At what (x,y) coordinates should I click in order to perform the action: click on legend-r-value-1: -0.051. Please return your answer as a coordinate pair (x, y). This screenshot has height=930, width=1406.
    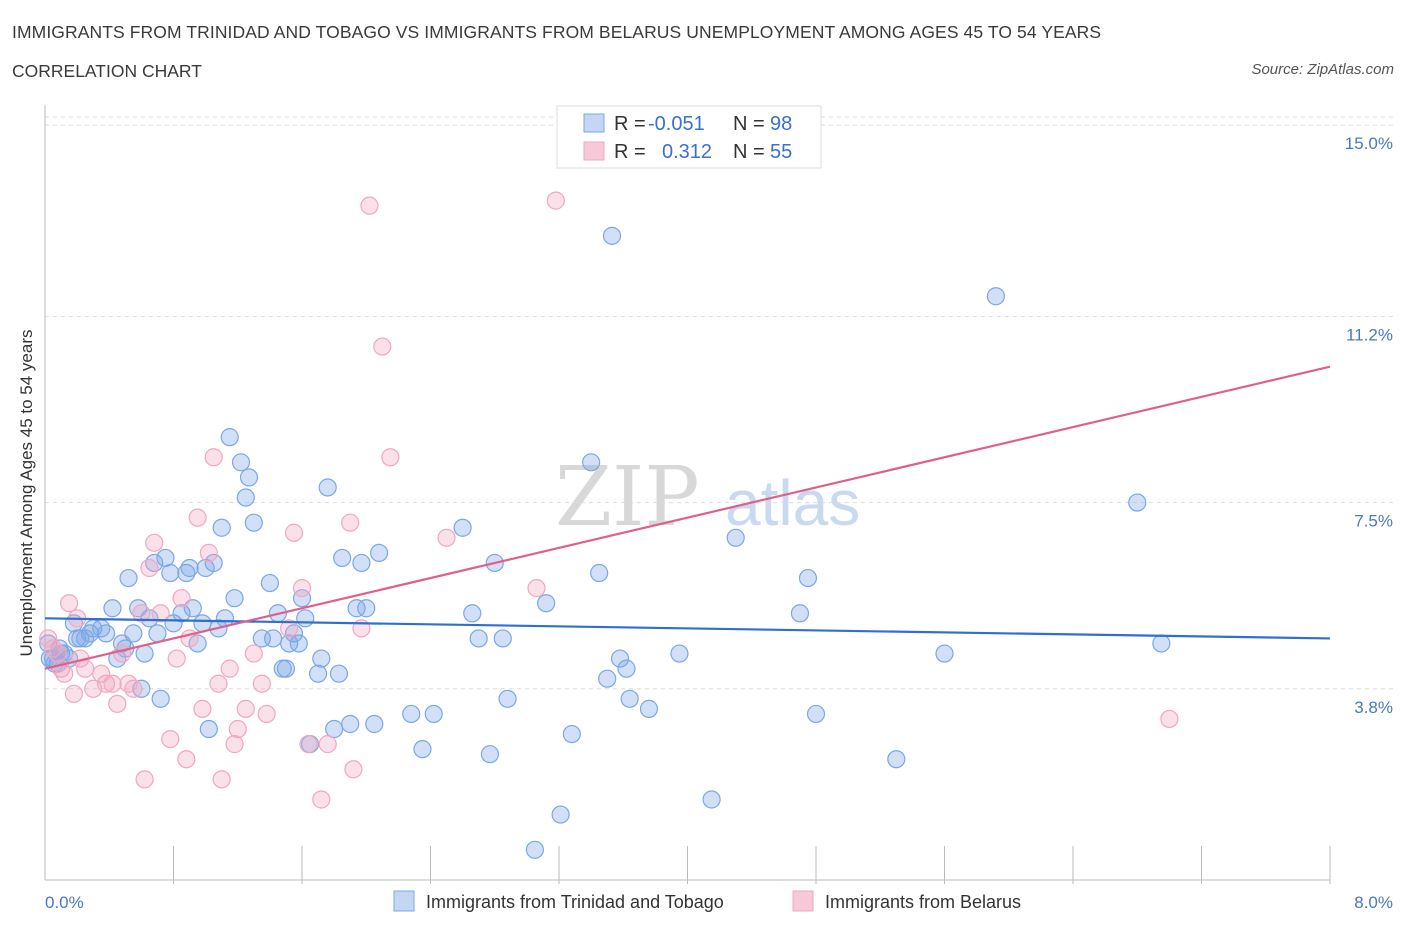
    Looking at the image, I should click on (676, 124).